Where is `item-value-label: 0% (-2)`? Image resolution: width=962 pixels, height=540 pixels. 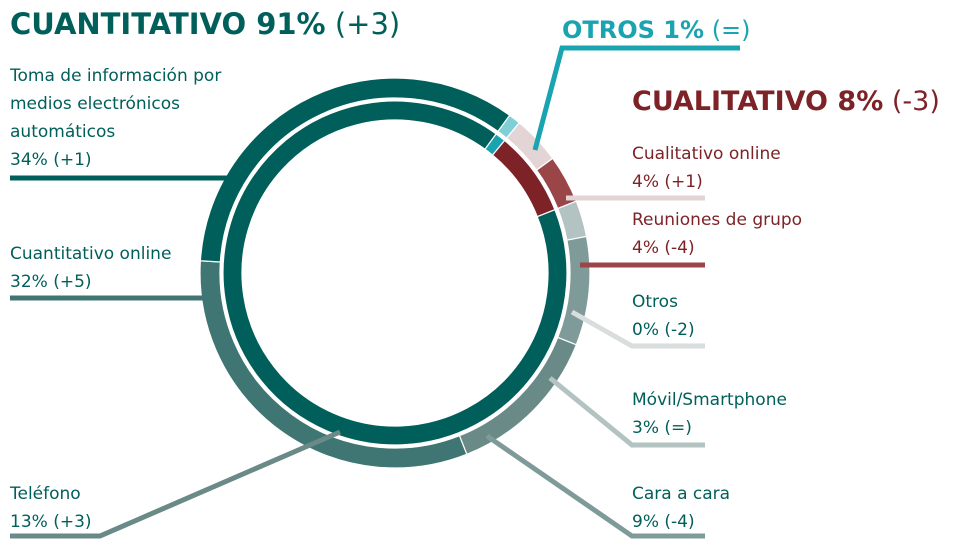
item-value-label: 0% (-2) is located at coordinates (663, 330).